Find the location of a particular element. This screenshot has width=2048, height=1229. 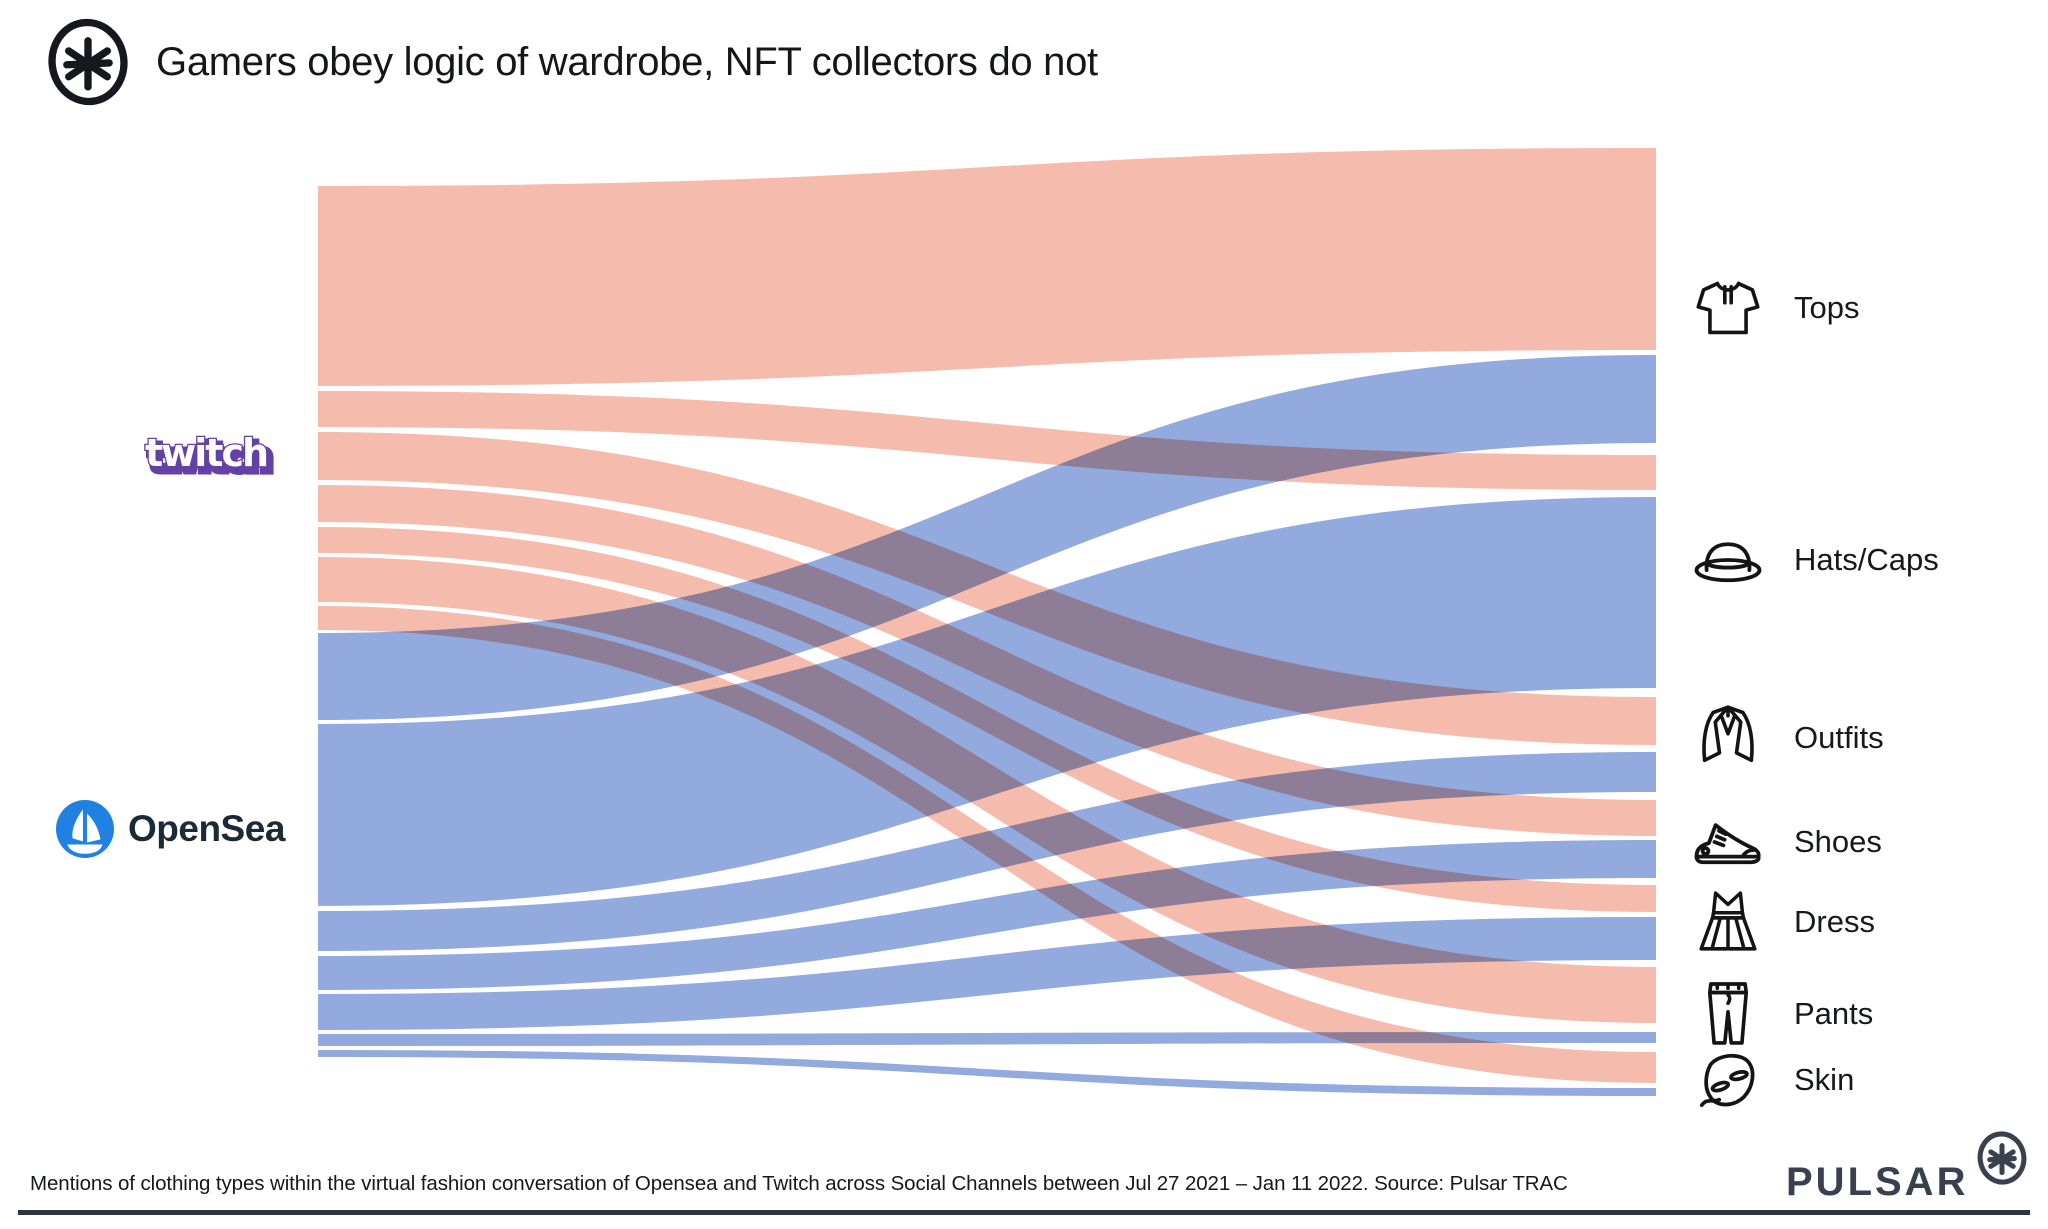

flow-twitch-tops is located at coordinates (987, 267).